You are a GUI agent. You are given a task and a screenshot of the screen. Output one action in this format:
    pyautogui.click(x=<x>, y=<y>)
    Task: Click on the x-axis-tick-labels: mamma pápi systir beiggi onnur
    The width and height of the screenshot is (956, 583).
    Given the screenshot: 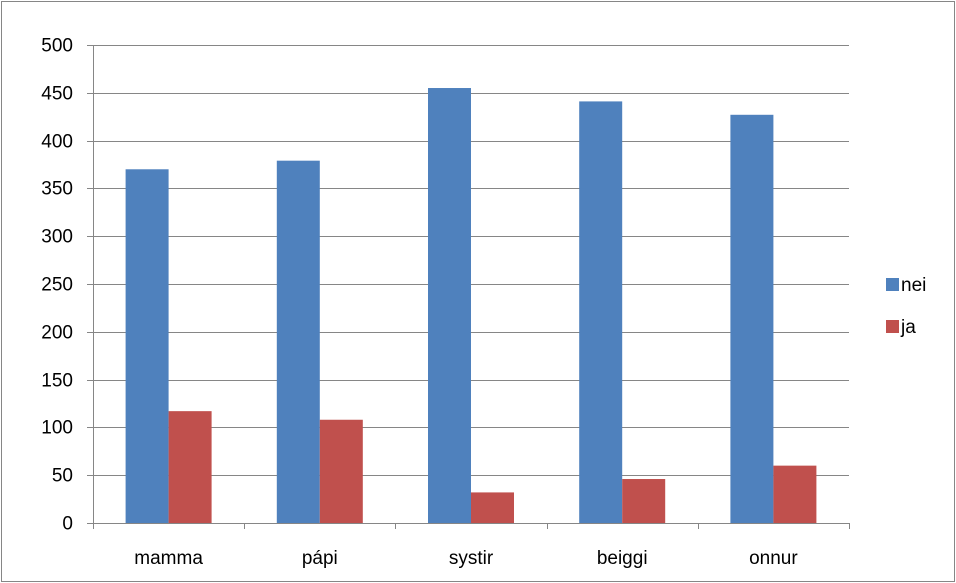 What is the action you would take?
    pyautogui.click(x=466, y=558)
    